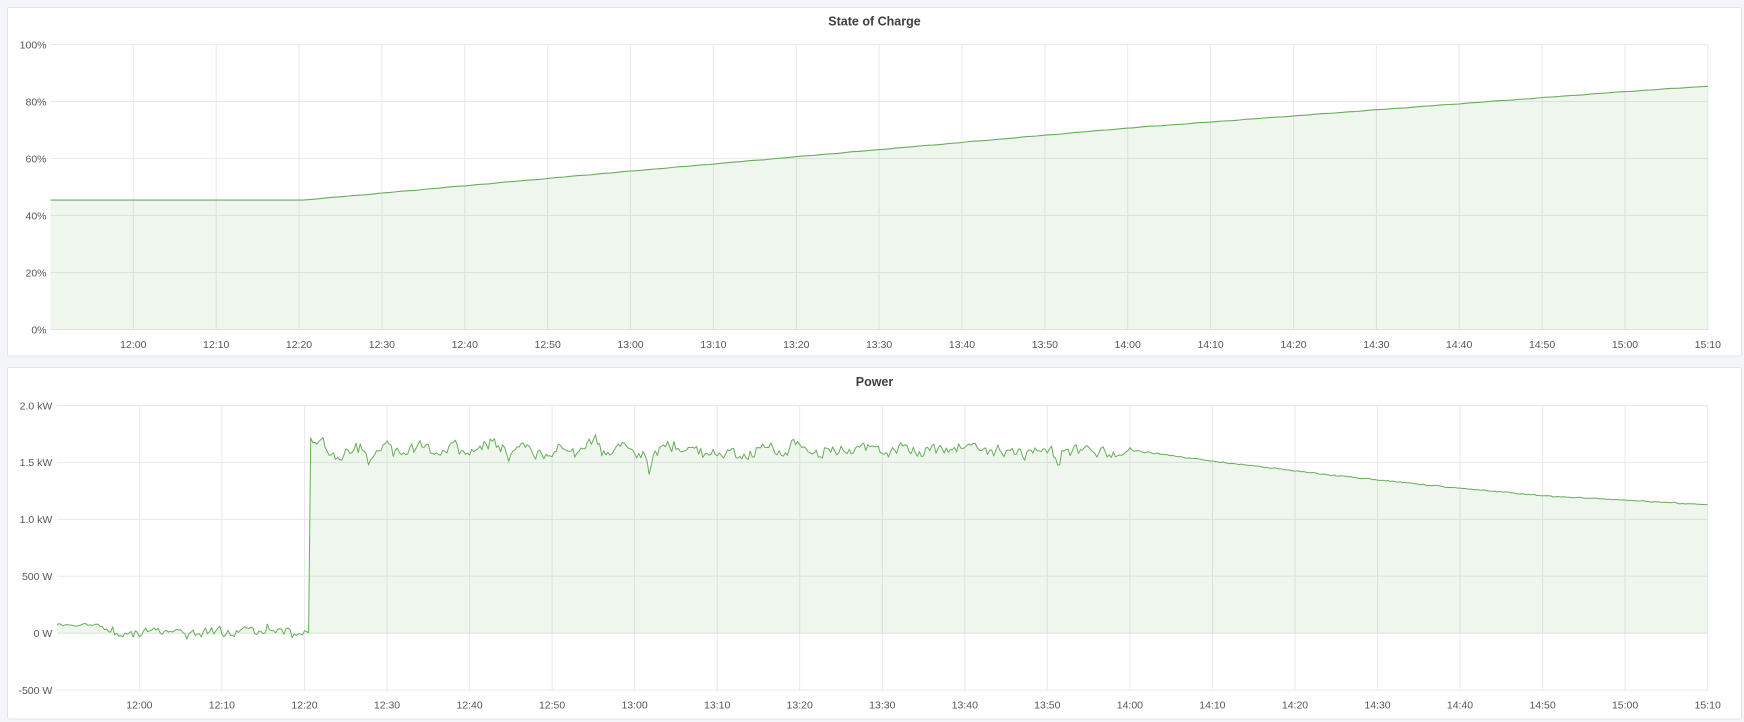 The image size is (1744, 722). Describe the element at coordinates (35, 216) in the screenshot. I see `svg-text: 40%` at that location.